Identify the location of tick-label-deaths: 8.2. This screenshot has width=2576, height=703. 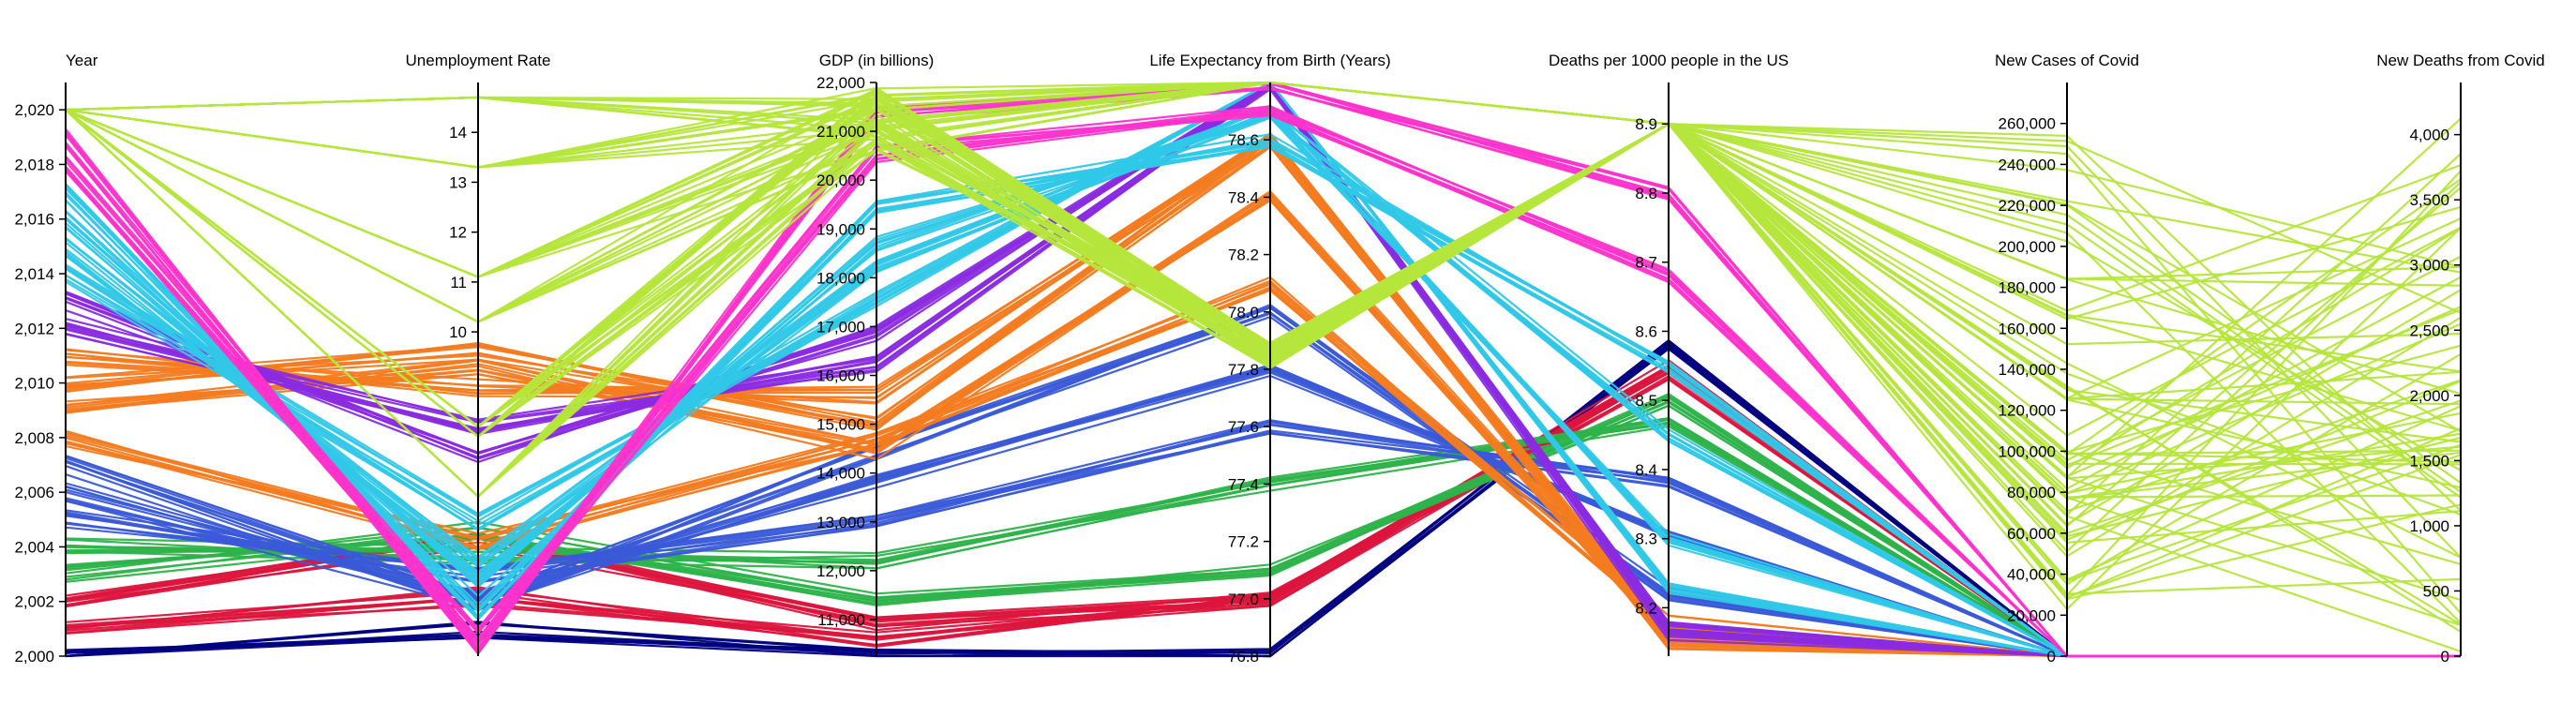
(1646, 608).